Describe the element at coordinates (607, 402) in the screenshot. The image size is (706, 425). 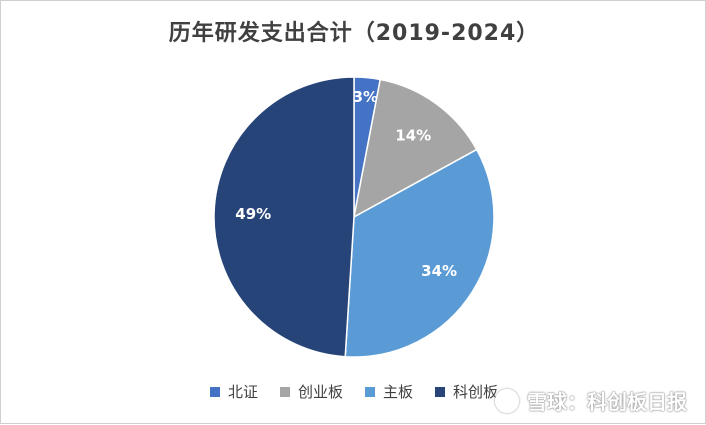
I see `watermark-text: 雪球：科创板日报` at that location.